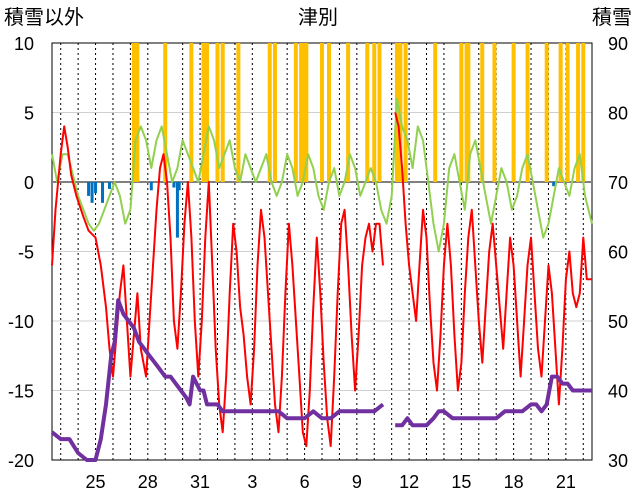  I want to click on y-left-tick-label: -10, so click(21, 322).